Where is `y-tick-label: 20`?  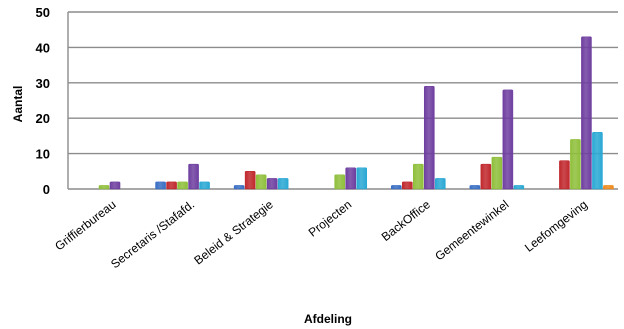
y-tick-label: 20 is located at coordinates (43, 118).